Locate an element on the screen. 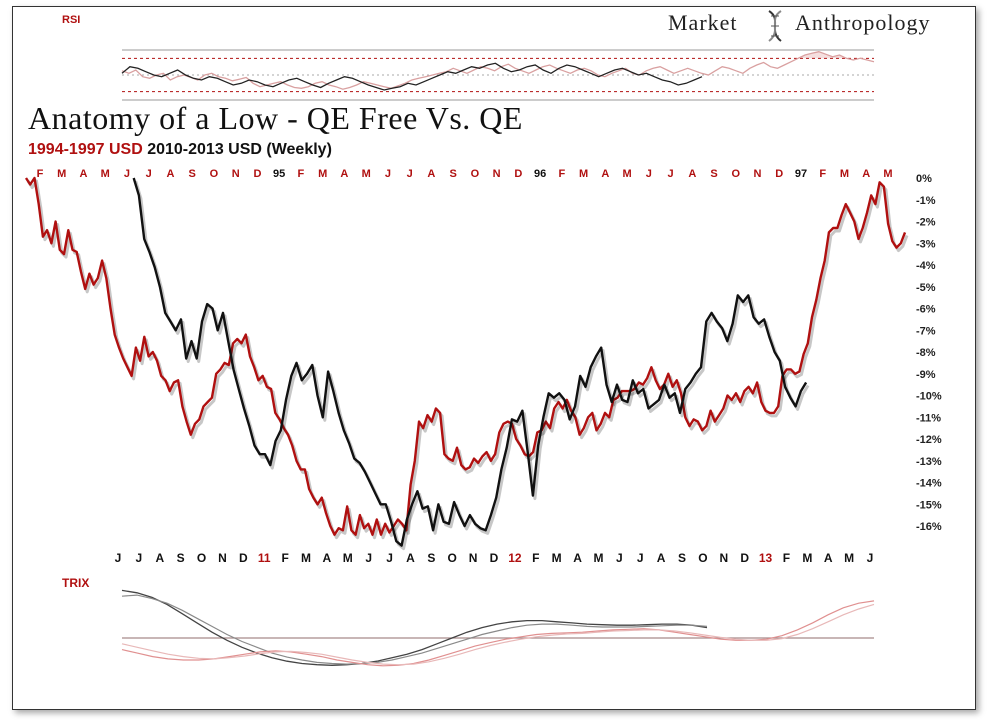  subtitle-red-series: 1994-1997 USD is located at coordinates (85, 149).